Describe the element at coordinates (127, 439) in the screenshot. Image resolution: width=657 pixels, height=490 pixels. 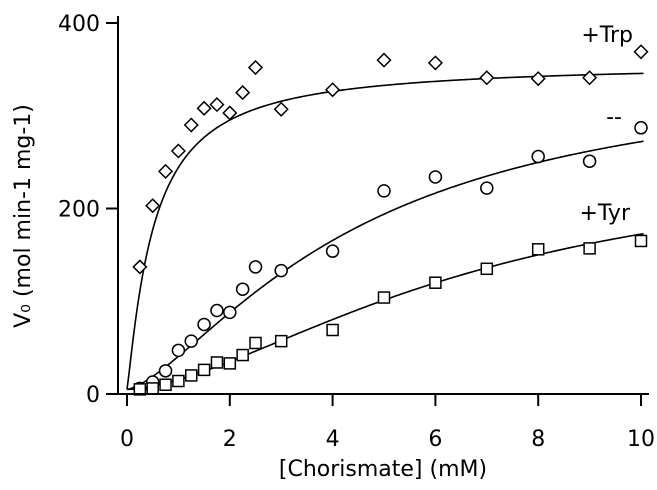
I see `x-tick-label: 0` at that location.